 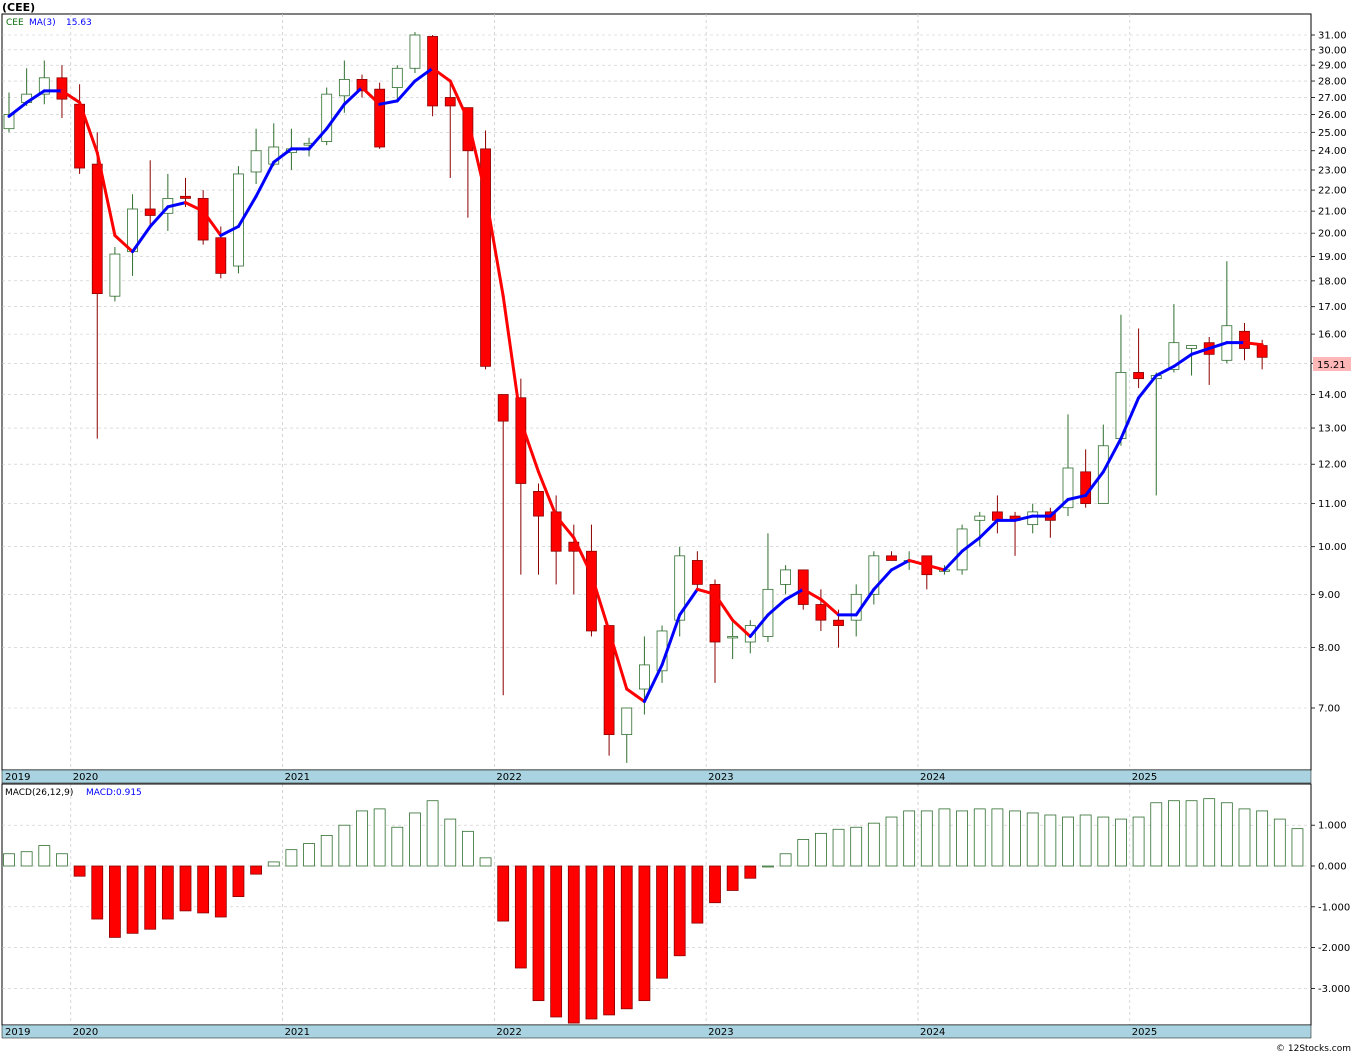 What do you see at coordinates (1332, 66) in the screenshot?
I see `price-tick-label: 29.00` at bounding box center [1332, 66].